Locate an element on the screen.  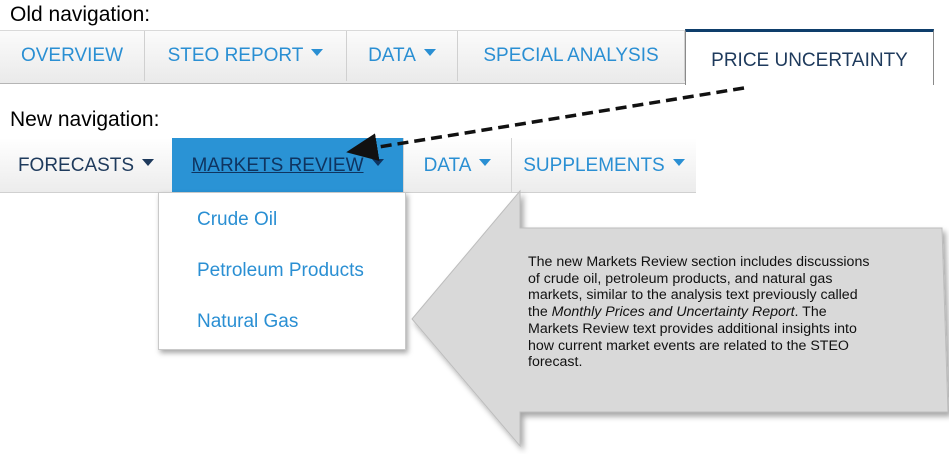
old-tab-price-uncertainty-label: PRICE UNCERTAINTY is located at coordinates (809, 60).